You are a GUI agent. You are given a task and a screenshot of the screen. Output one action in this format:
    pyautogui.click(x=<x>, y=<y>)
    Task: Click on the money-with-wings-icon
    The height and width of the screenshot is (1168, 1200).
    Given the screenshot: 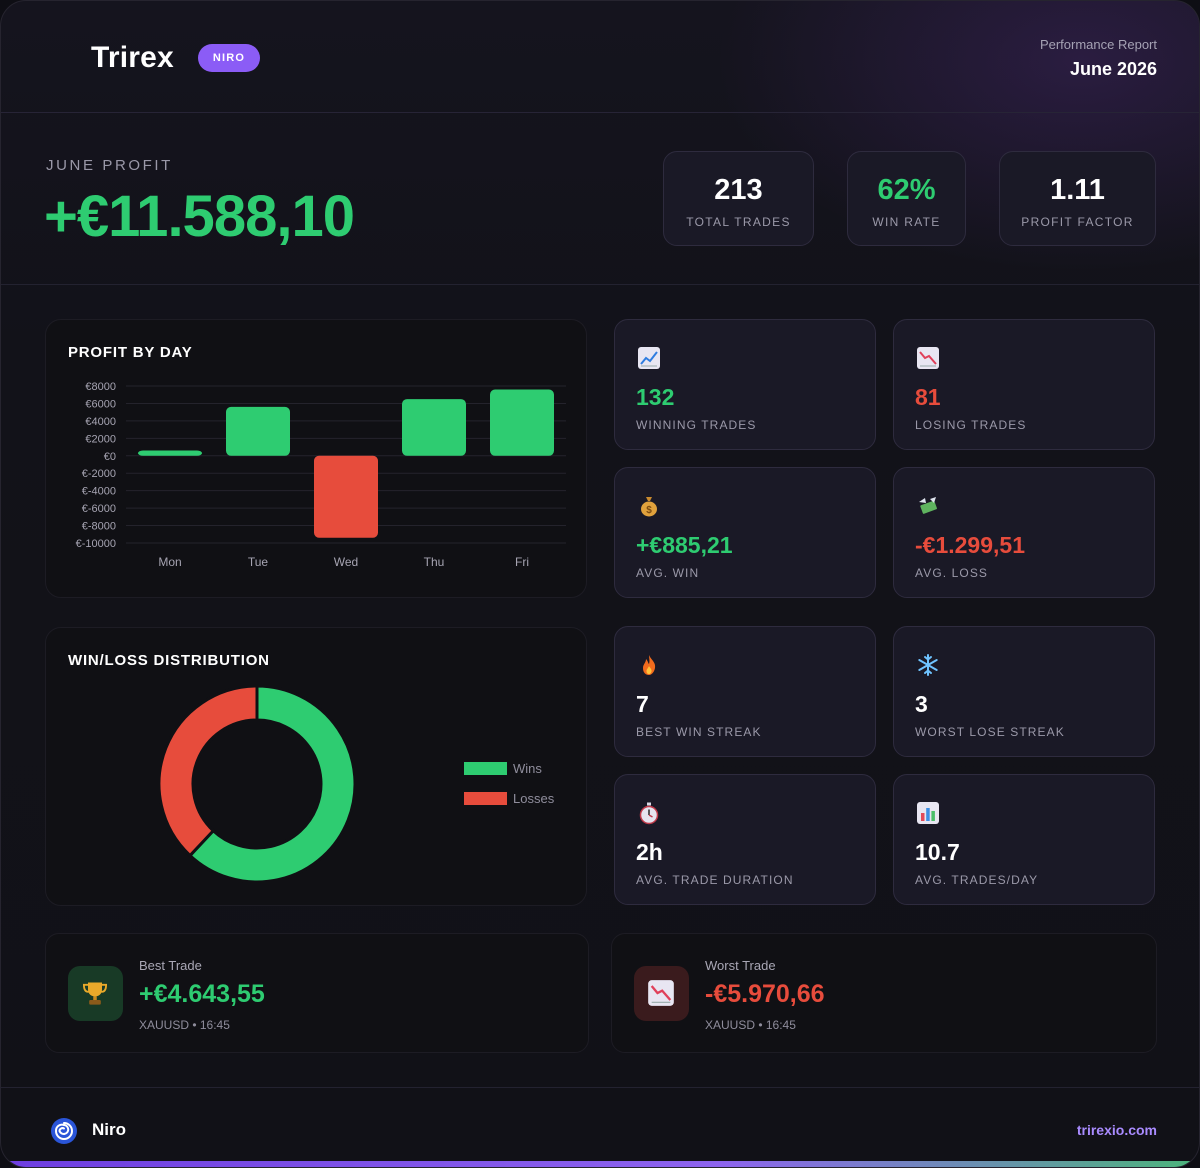 What is the action you would take?
    pyautogui.click(x=928, y=505)
    